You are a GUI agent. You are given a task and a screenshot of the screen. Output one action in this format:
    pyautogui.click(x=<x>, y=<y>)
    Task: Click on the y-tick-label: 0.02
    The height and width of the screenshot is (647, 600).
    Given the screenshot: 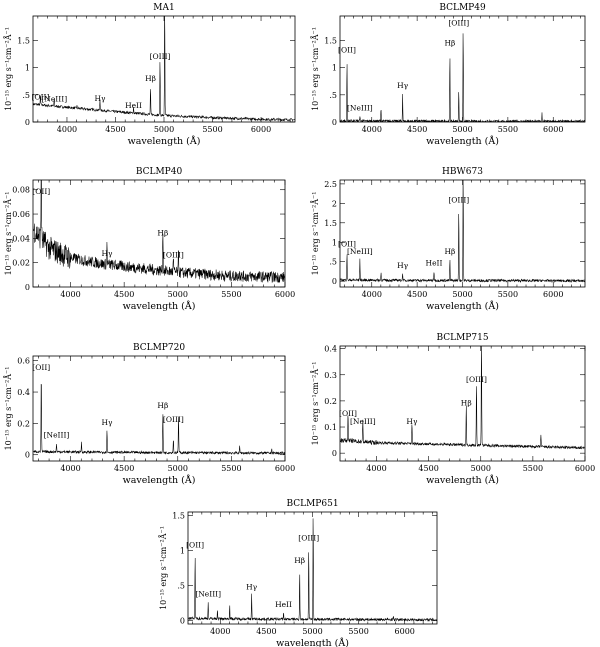 What is the action you would take?
    pyautogui.click(x=21, y=263)
    